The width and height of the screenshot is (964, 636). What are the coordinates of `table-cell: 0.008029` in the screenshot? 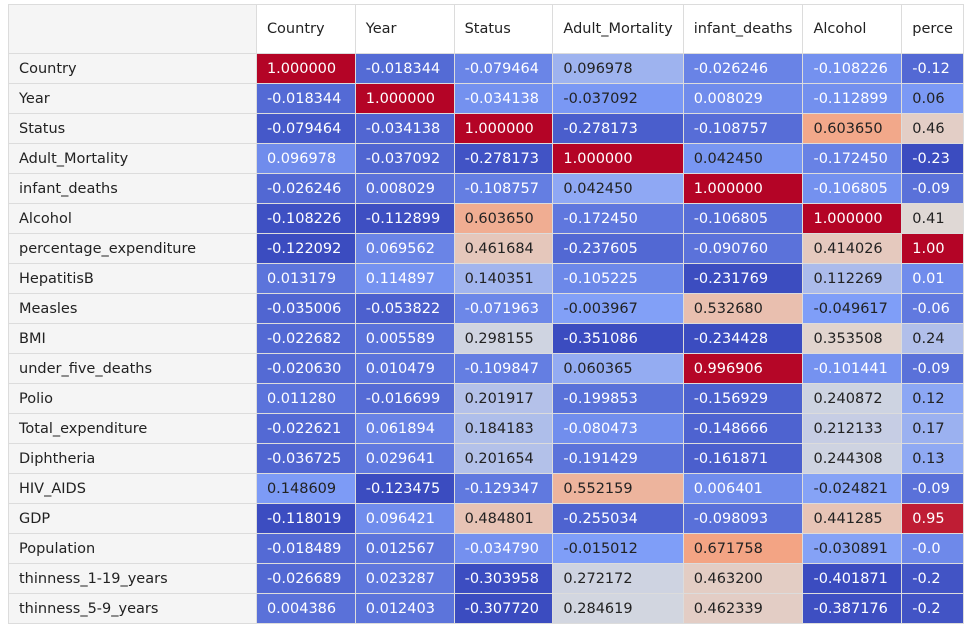 It's located at (405, 188).